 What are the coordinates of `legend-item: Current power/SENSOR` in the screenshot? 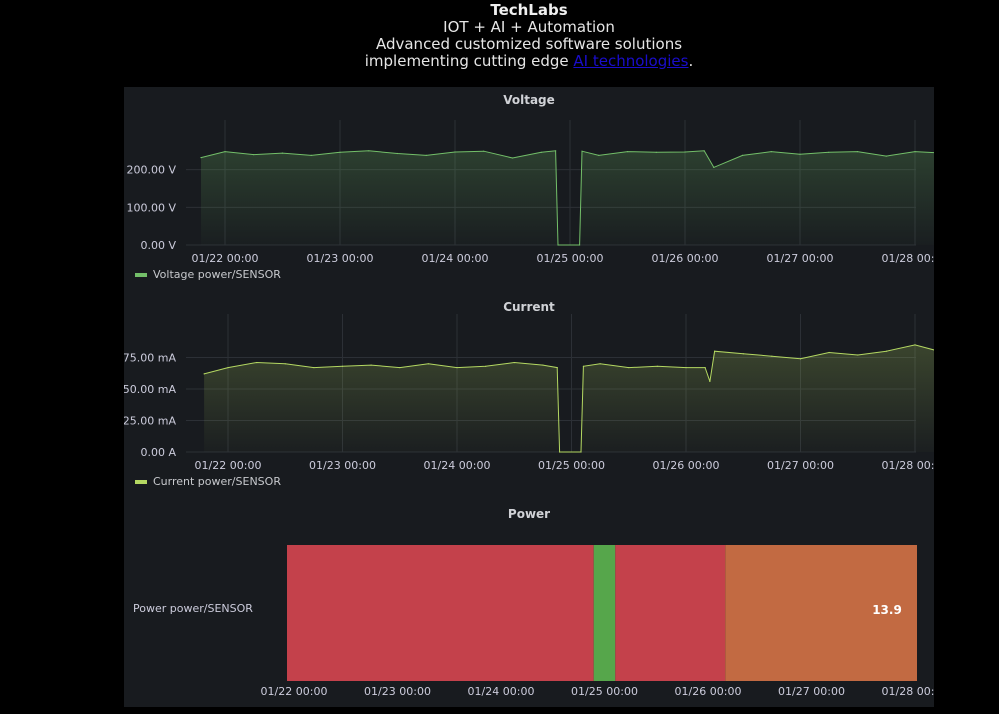 It's located at (208, 481).